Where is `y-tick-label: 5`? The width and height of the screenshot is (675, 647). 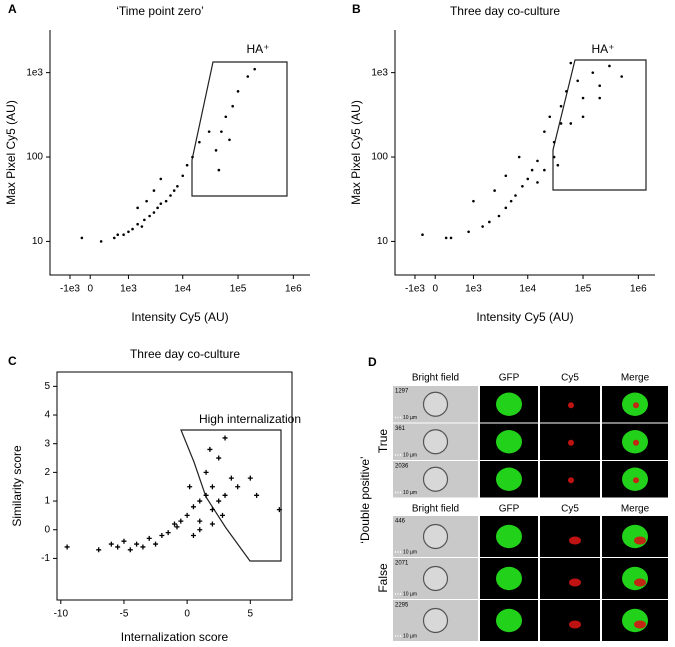
y-tick-label: 5 is located at coordinates (47, 386).